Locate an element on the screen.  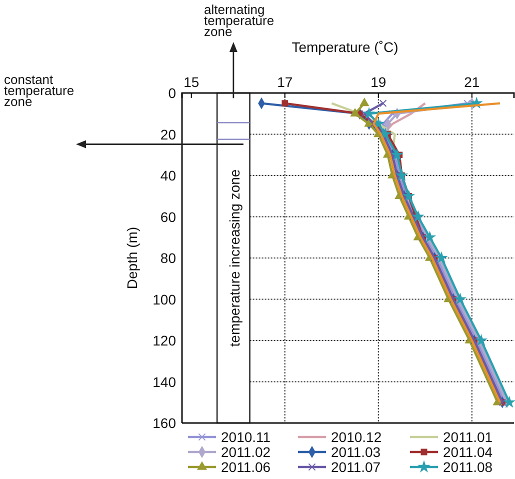
y-tick-label: 120 is located at coordinates (164, 340).